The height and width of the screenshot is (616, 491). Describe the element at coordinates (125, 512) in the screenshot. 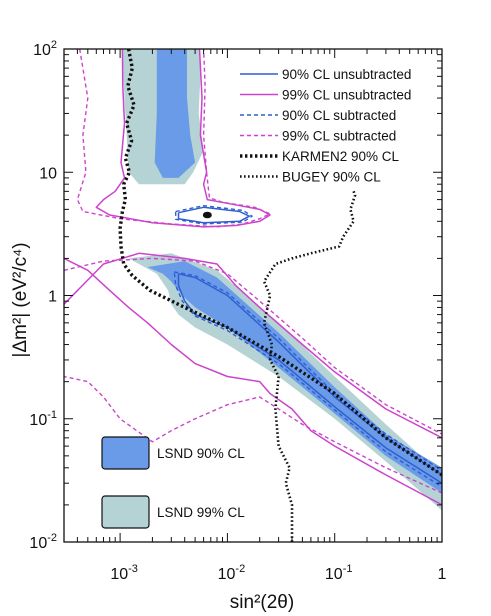

I see `legend-box-lsnd-99-cl` at that location.